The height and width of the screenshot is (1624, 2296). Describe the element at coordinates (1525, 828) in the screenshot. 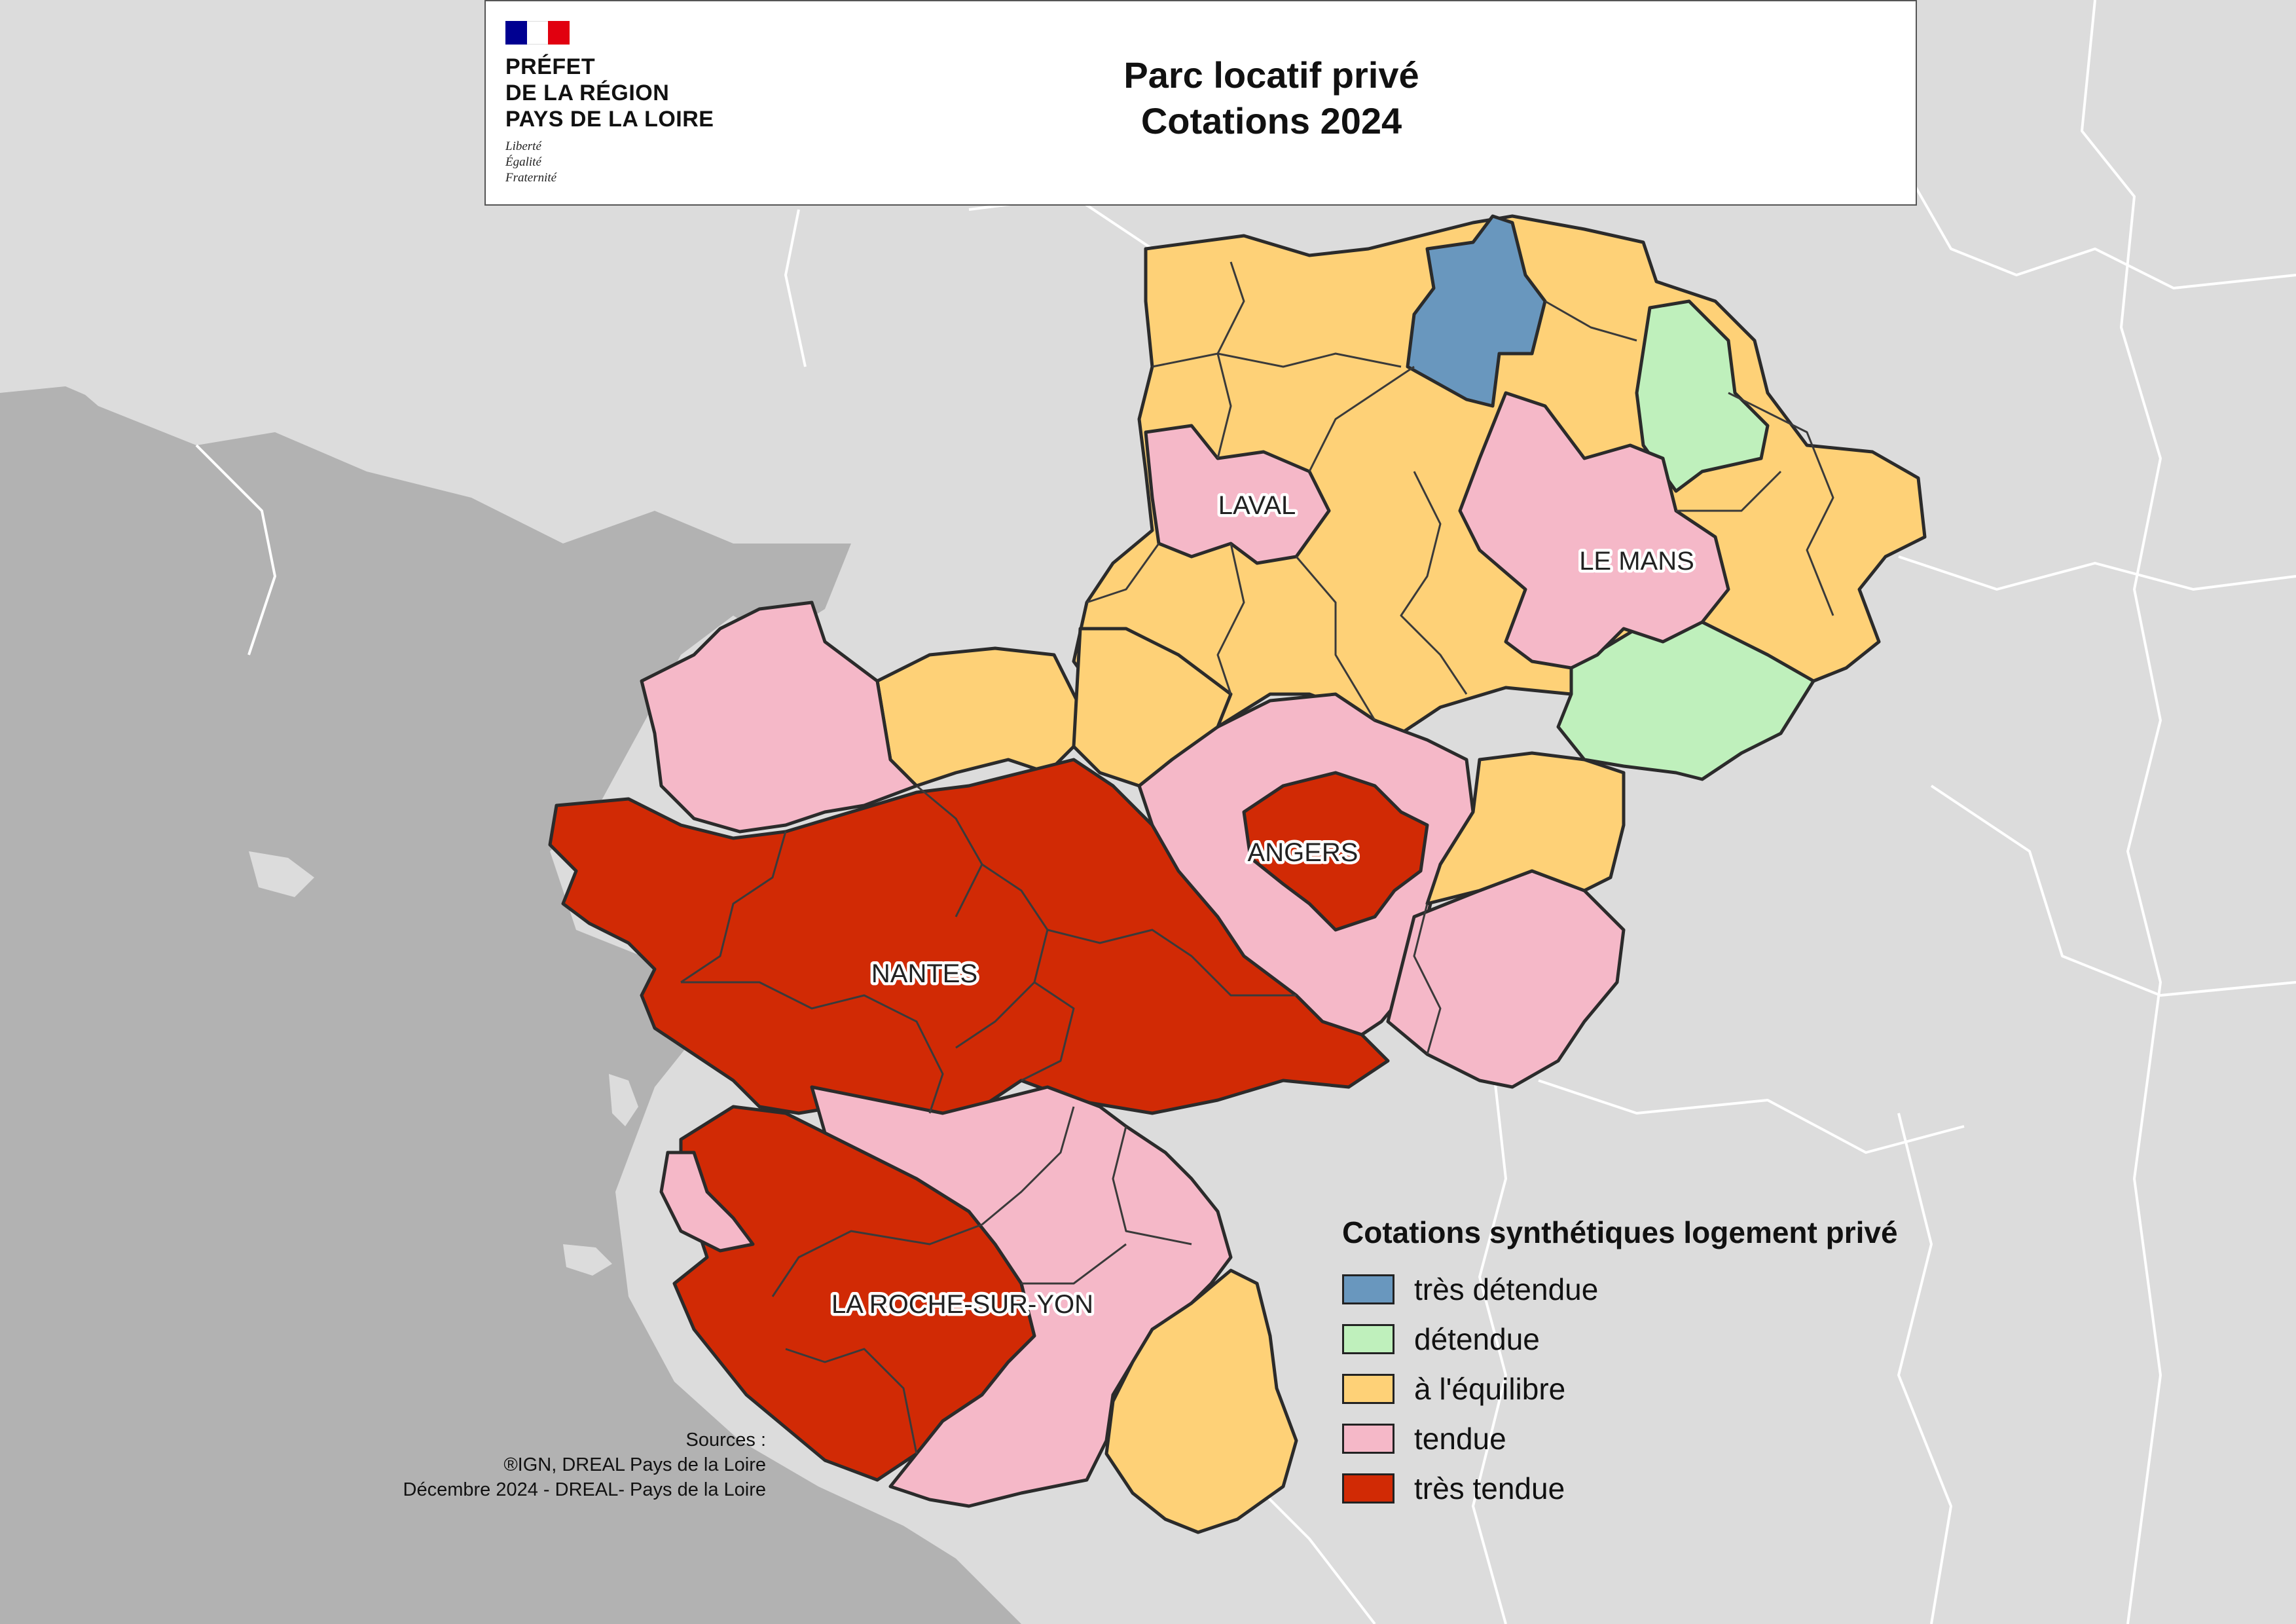

I see `zone-equilibre-se` at that location.